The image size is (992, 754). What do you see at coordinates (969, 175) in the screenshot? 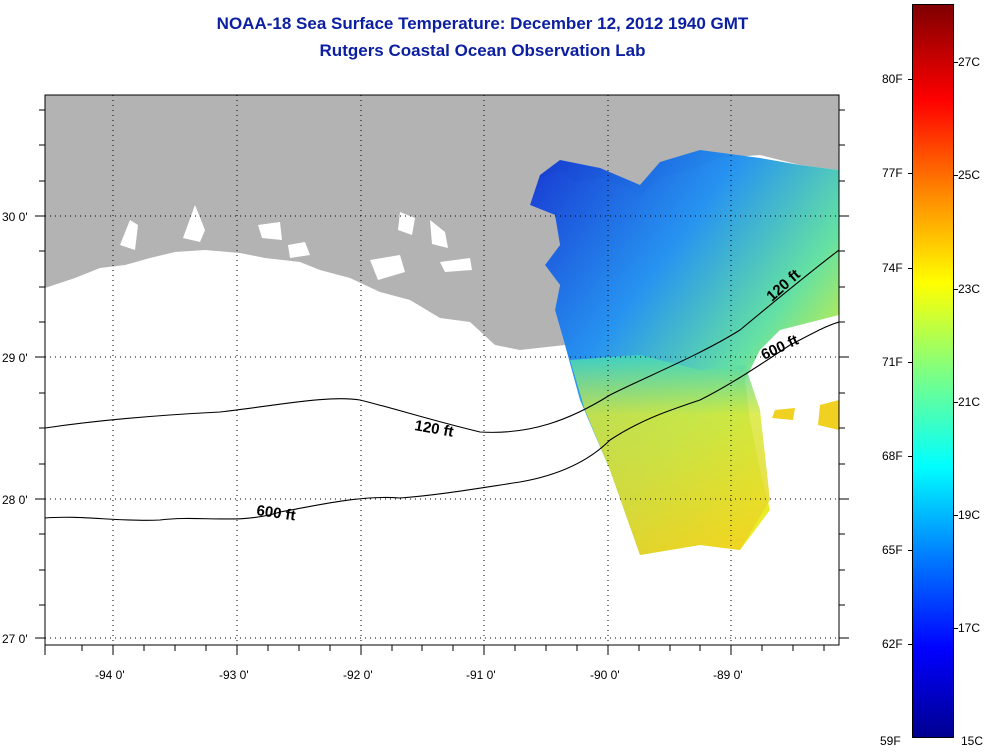
I see `colorbar-c-label: 25C` at bounding box center [969, 175].